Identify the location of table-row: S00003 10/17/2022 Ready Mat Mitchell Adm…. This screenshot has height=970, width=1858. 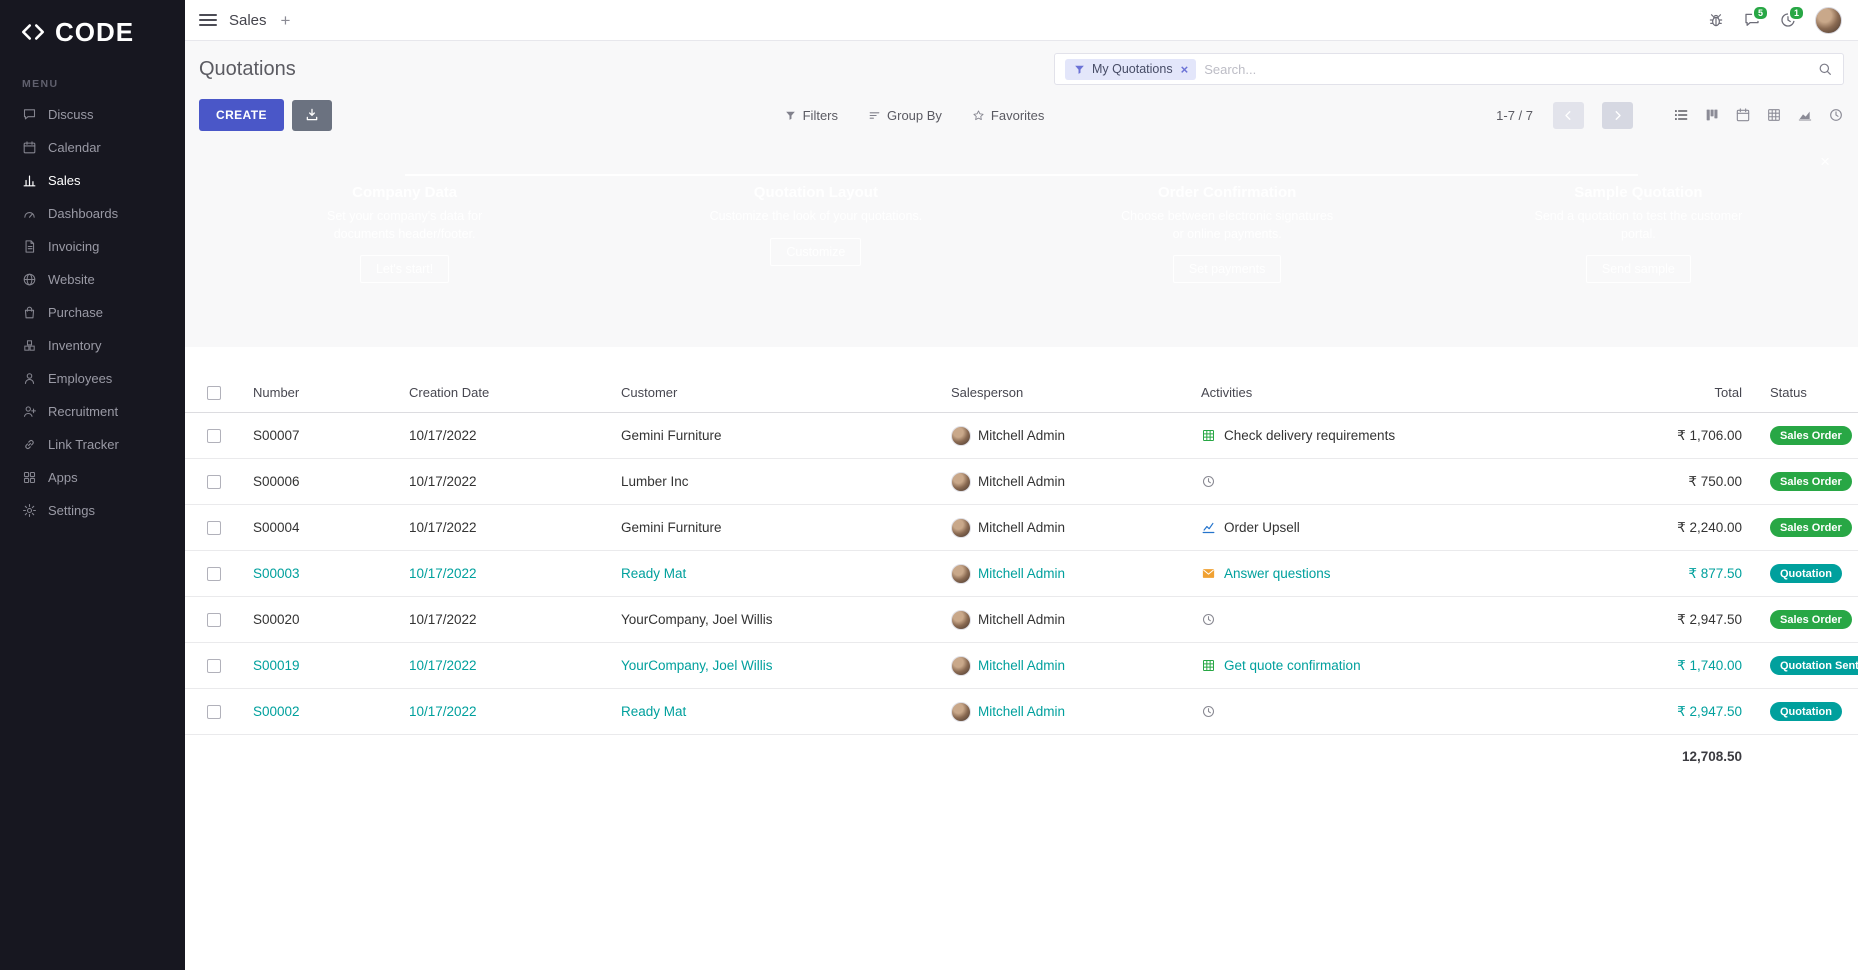
(1021, 574).